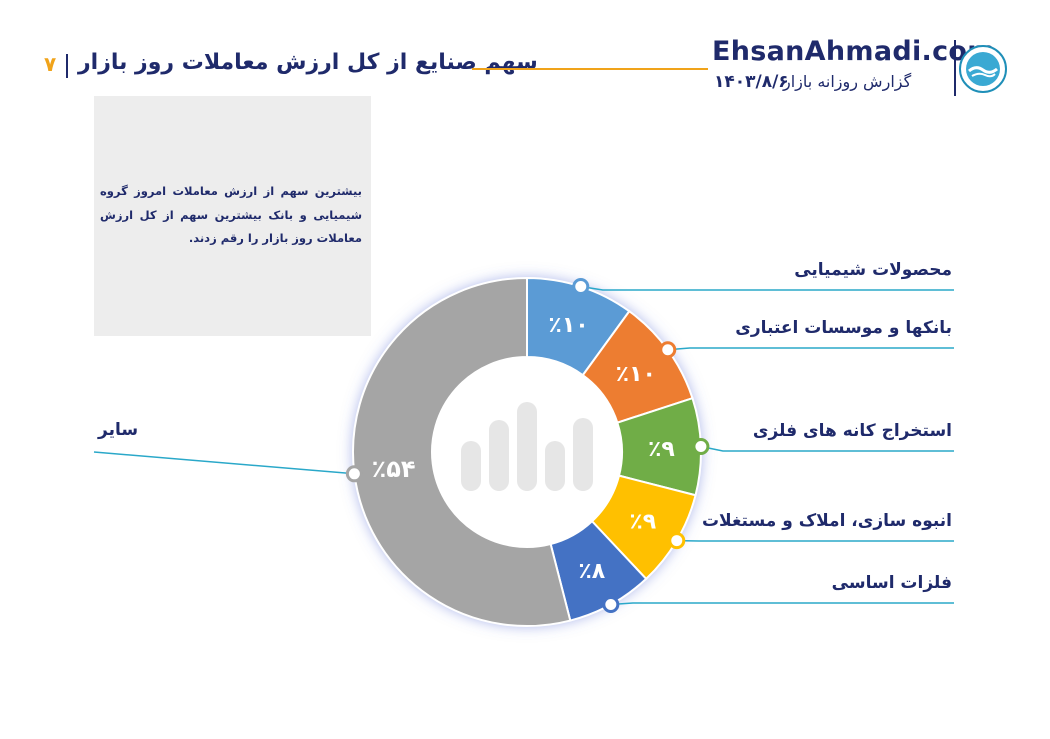 This screenshot has height=739, width=1050. What do you see at coordinates (50, 64) in the screenshot?
I see `page-number: ۷` at bounding box center [50, 64].